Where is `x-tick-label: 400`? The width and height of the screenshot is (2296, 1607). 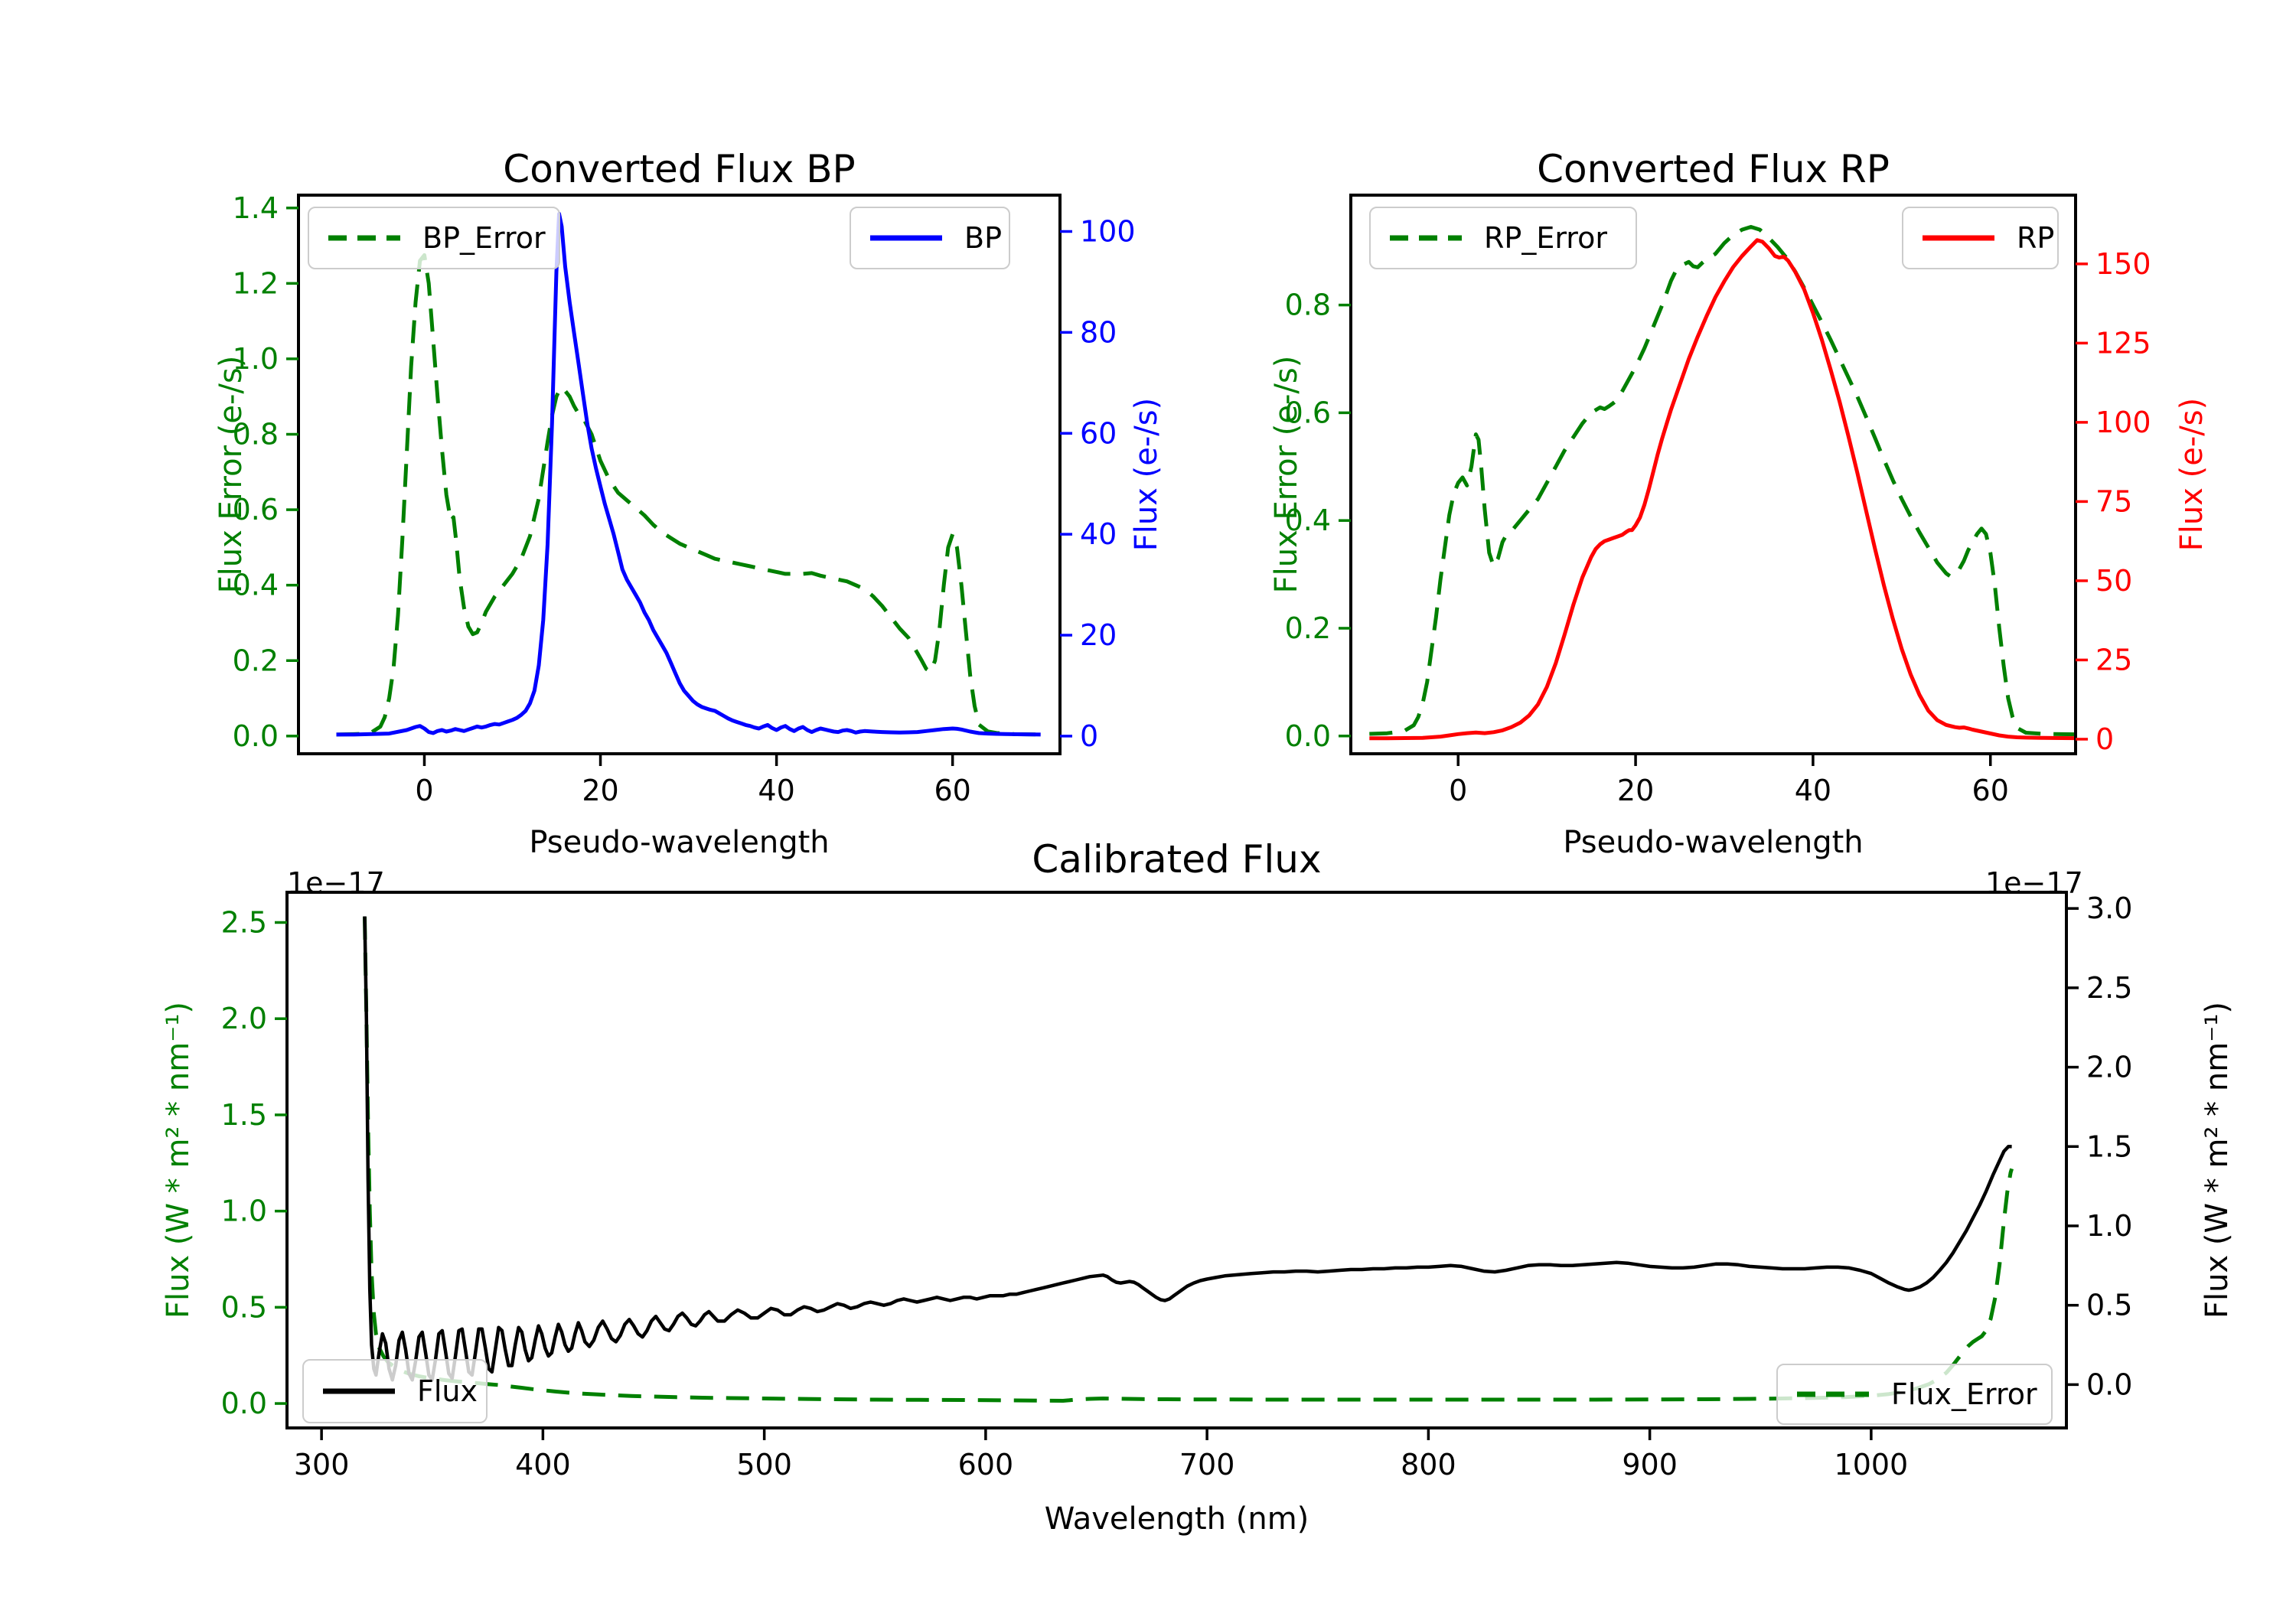 x-tick-label: 400 is located at coordinates (543, 1465).